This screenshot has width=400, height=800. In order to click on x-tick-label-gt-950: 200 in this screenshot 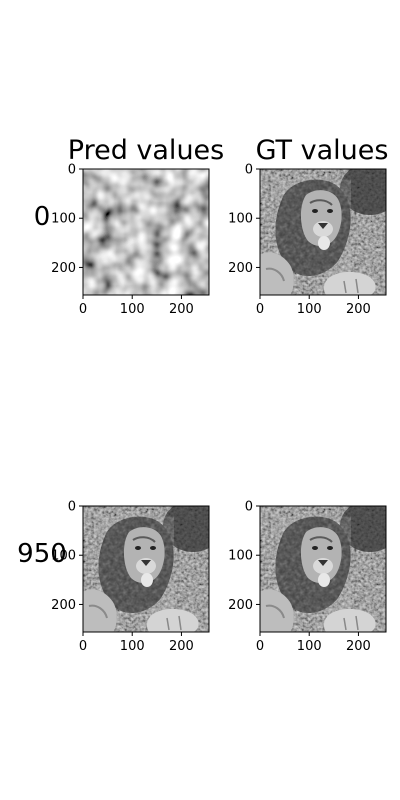, I will do `click(358, 646)`.